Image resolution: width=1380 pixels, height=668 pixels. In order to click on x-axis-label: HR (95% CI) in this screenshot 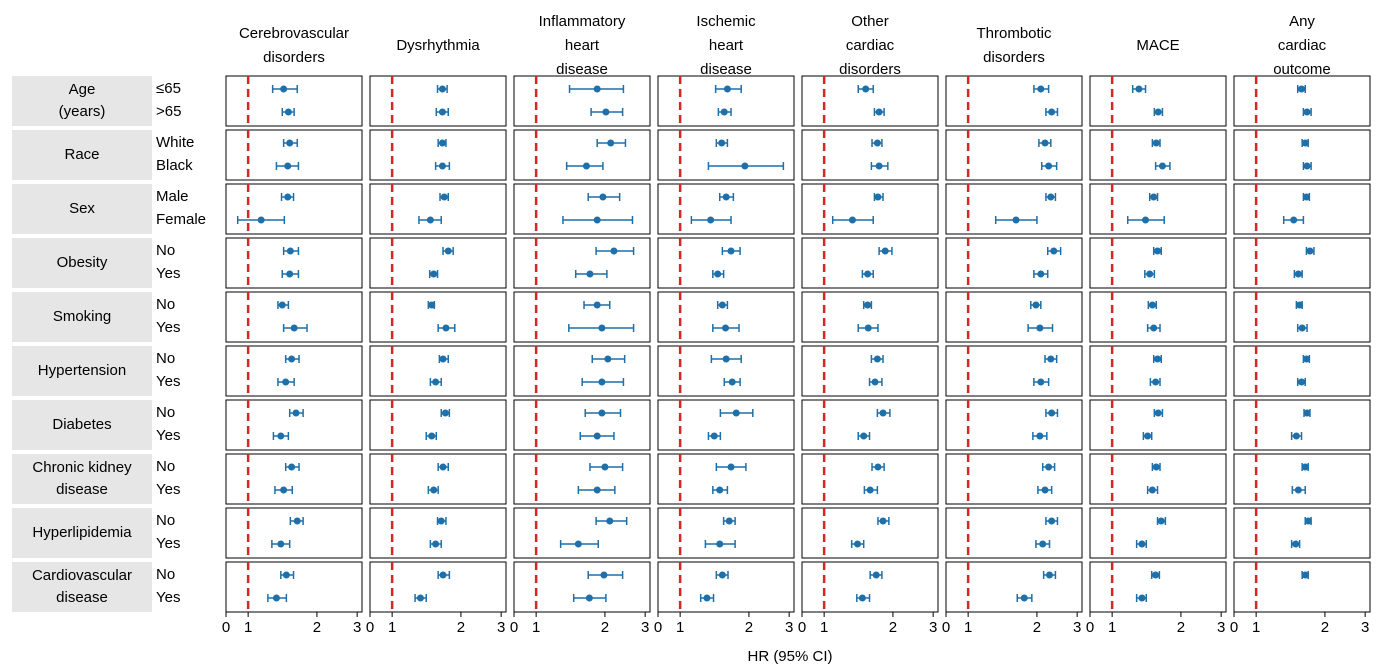, I will do `click(789, 656)`.